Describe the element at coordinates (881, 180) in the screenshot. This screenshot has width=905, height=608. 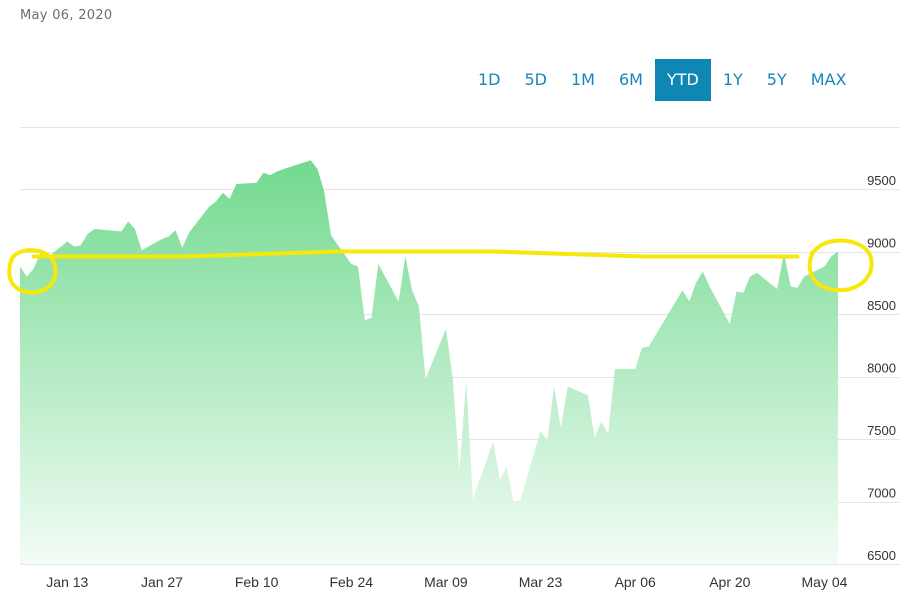
I see `y-tick-label: 9500` at that location.